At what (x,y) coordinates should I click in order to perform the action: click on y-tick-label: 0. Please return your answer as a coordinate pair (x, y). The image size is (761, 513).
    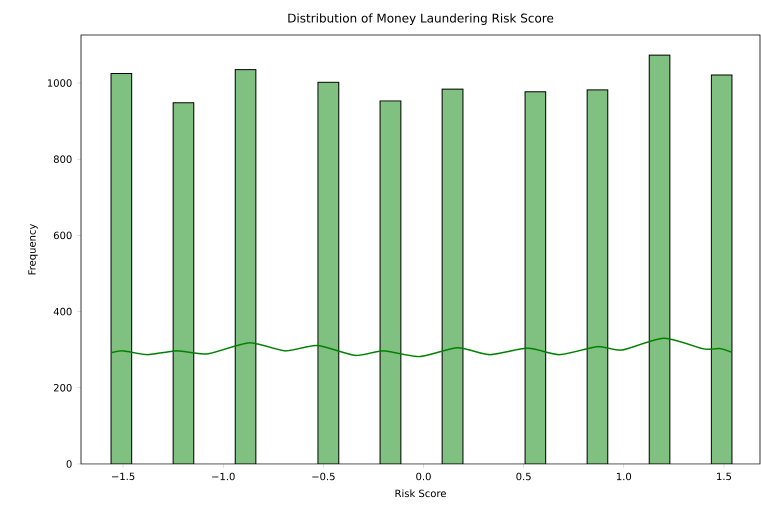
    Looking at the image, I should click on (69, 464).